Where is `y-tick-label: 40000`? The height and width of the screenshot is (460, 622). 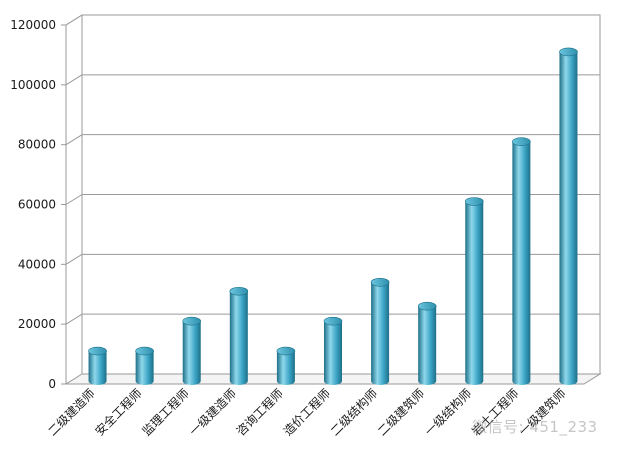
y-tick-label: 40000 is located at coordinates (37, 264).